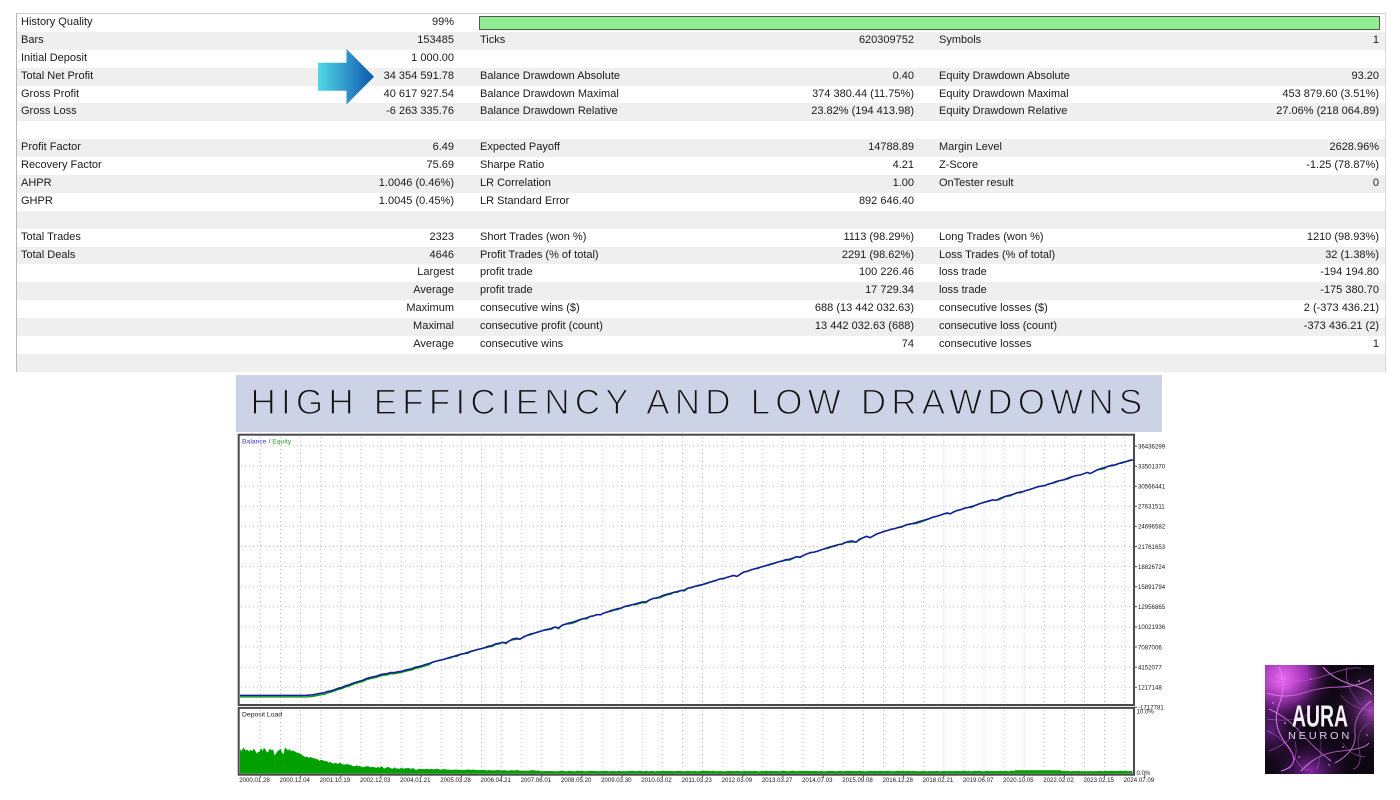  What do you see at coordinates (536, 780) in the screenshot?
I see `svg-text: 2007.06.01` at bounding box center [536, 780].